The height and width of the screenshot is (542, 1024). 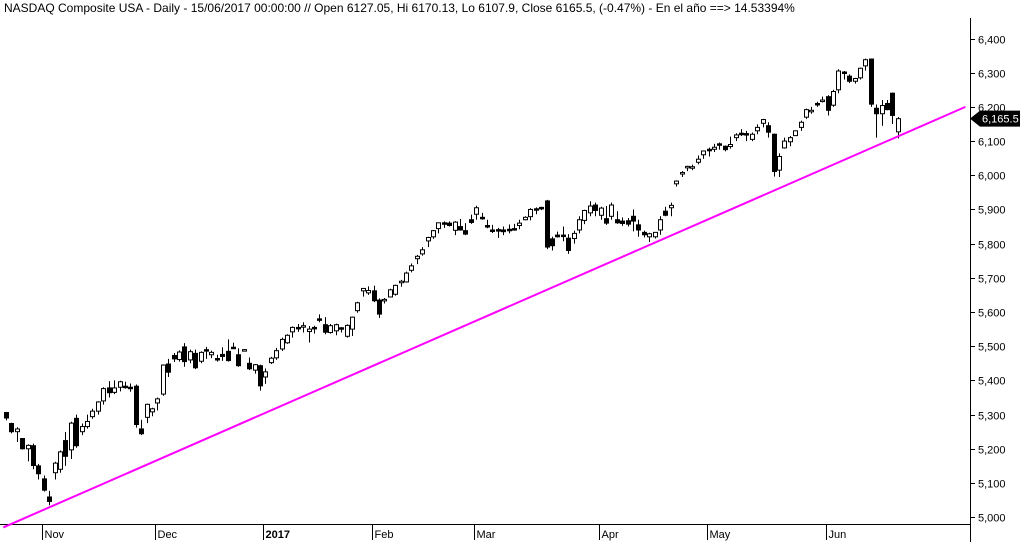 I want to click on x-tick-label: 2017, so click(x=278, y=535).